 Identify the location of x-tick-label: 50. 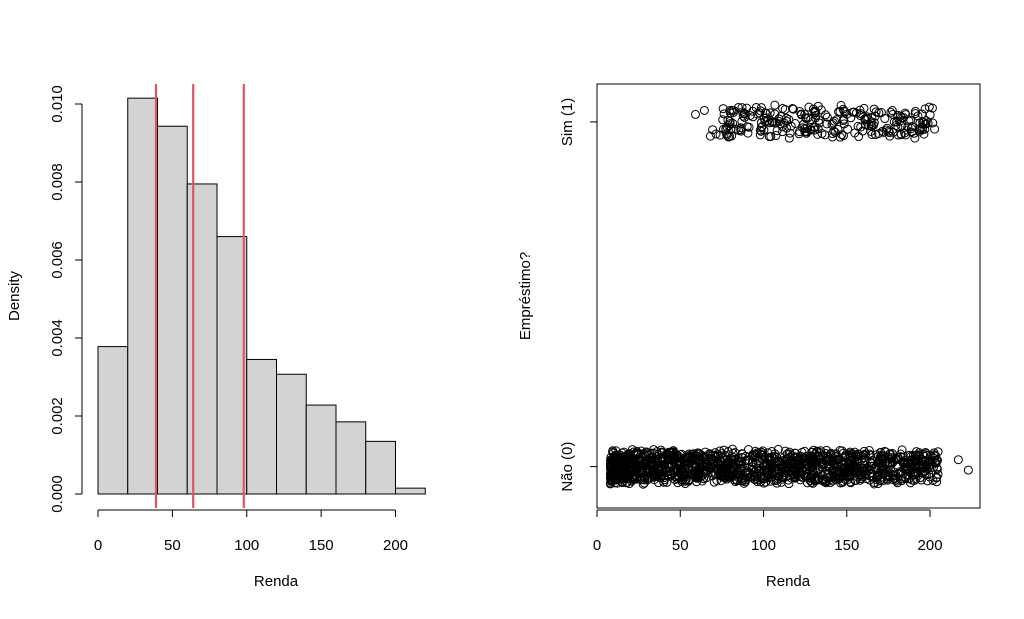
(172, 545).